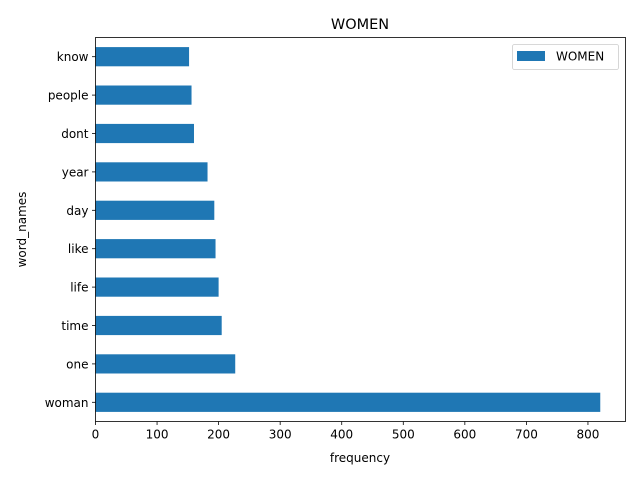  Describe the element at coordinates (79, 288) in the screenshot. I see `y-tick-label: life` at that location.